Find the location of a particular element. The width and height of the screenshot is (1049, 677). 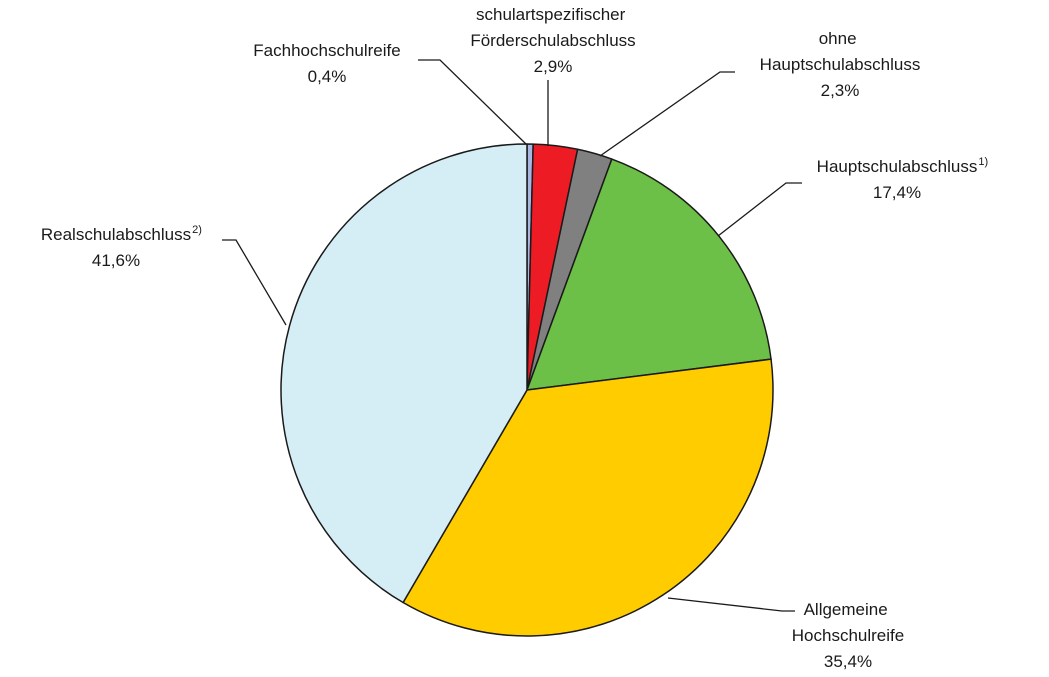

label-line: Förderschulabschluss is located at coordinates (552, 40).